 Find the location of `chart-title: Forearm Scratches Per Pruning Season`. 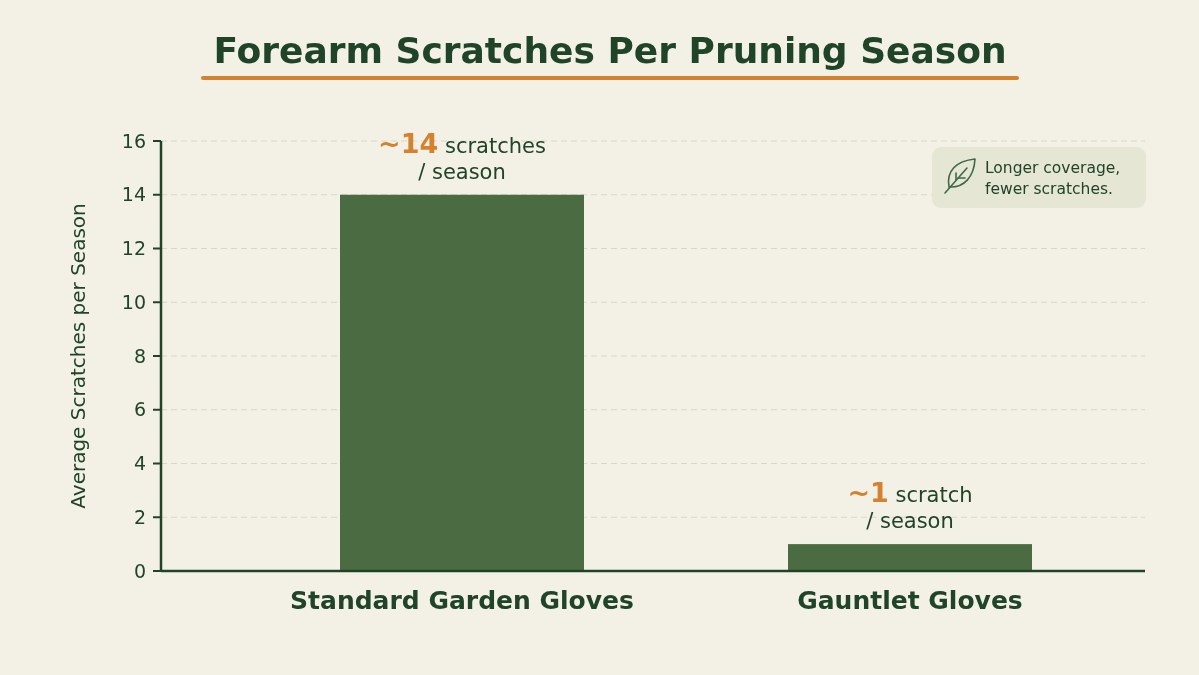

chart-title: Forearm Scratches Per Pruning Season is located at coordinates (610, 50).